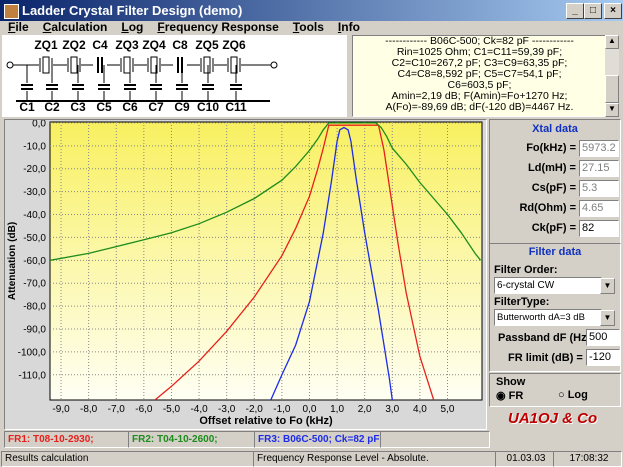  Describe the element at coordinates (599, 188) in the screenshot. I see `field-input: 5.3` at that location.